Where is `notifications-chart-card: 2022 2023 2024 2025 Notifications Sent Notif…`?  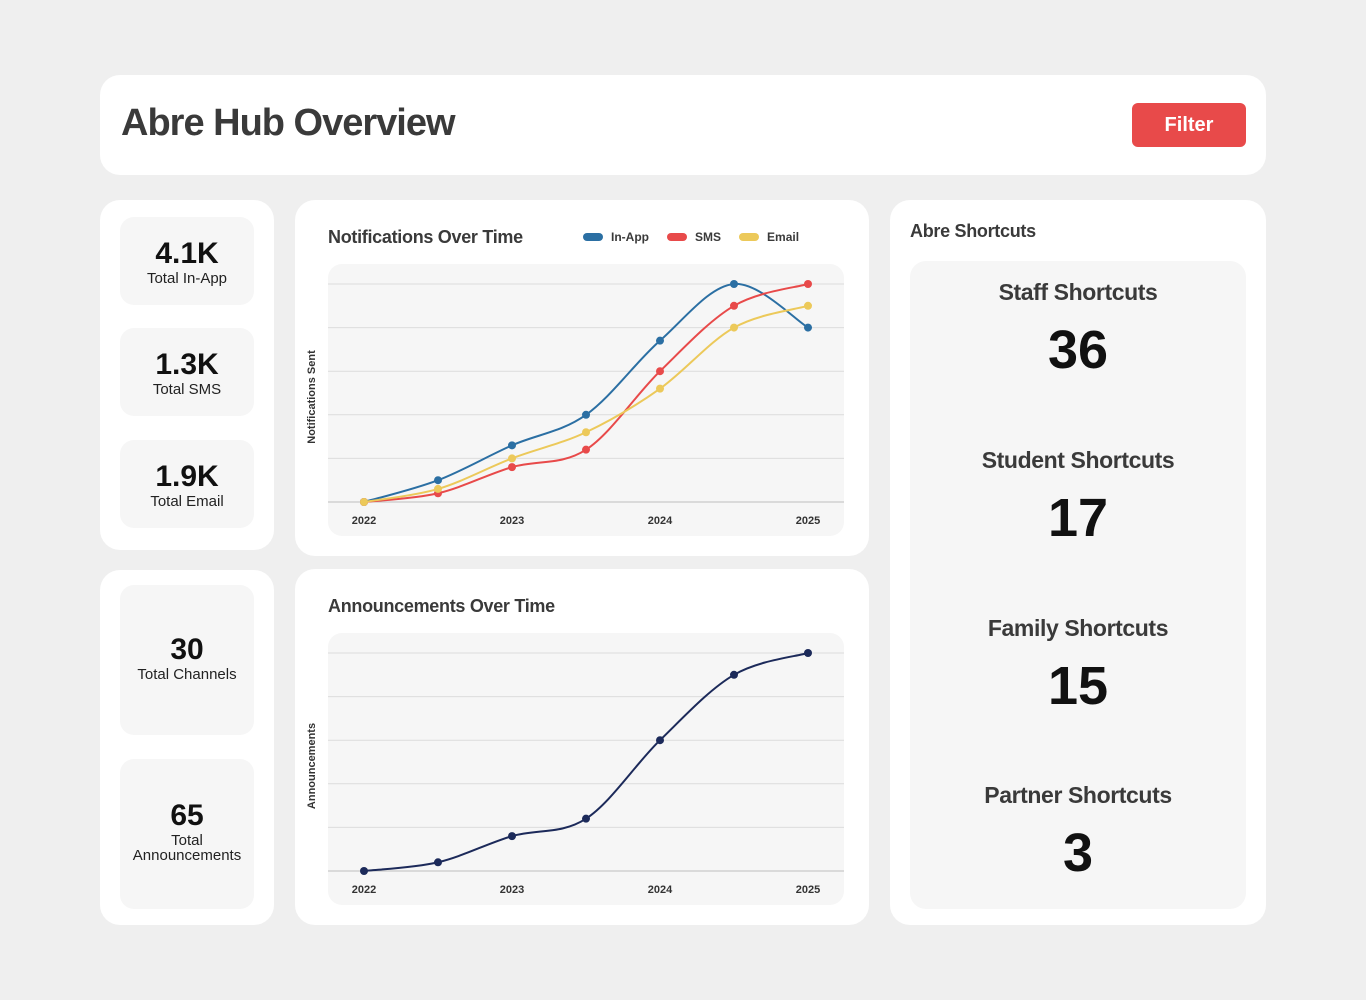
notifications-chart-card: 2022 2023 2024 2025 Notifications Sent Notif… is located at coordinates (582, 378).